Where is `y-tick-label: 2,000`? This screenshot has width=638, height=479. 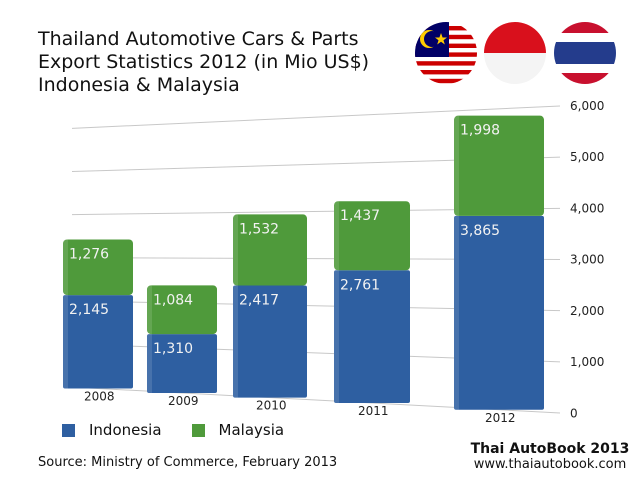
y-tick-label: 2,000 is located at coordinates (587, 311).